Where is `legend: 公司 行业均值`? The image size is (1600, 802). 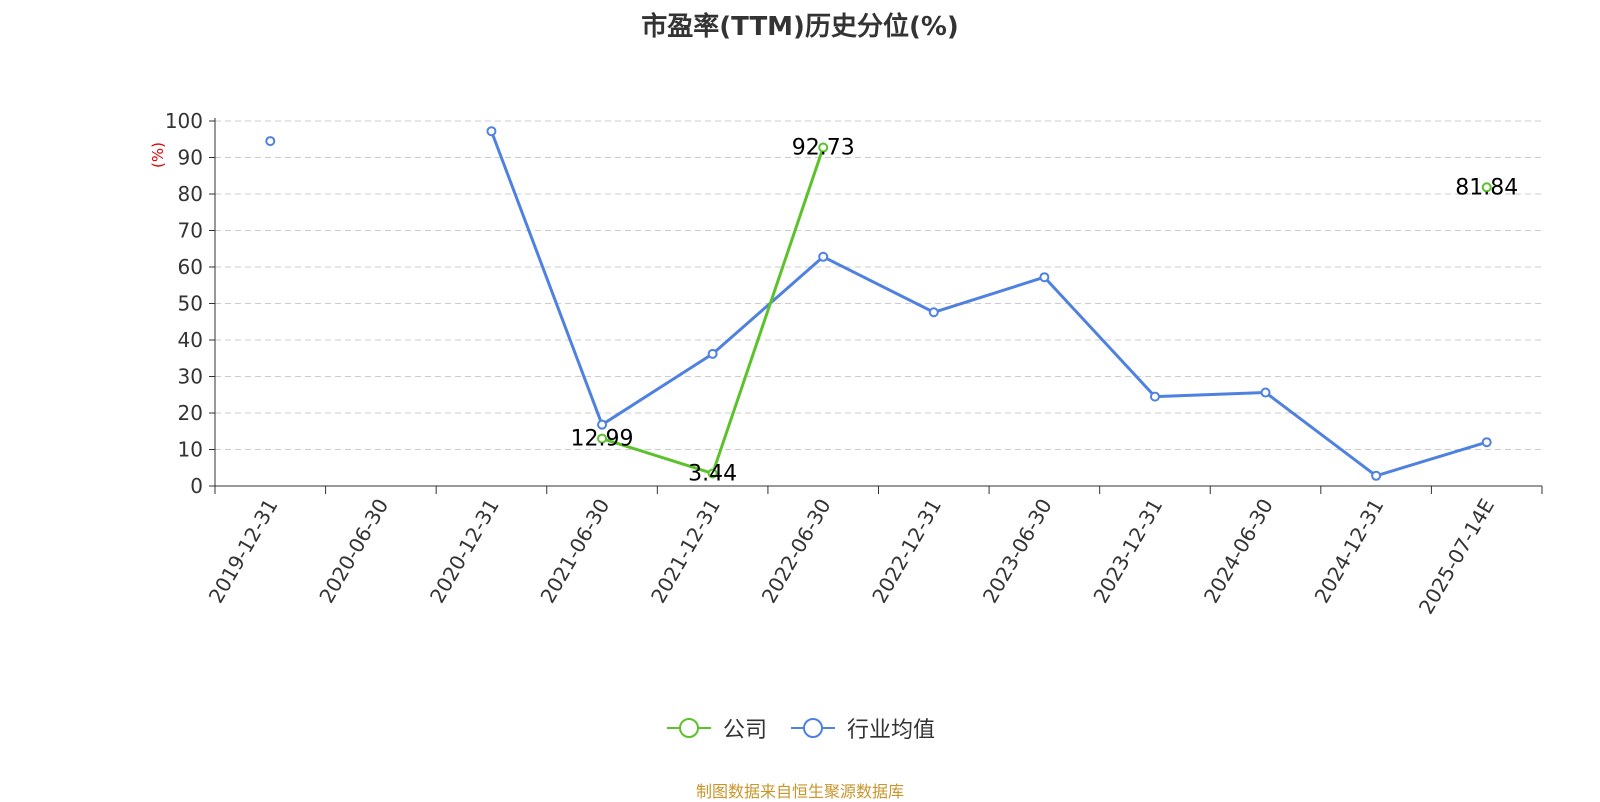
legend: 公司 行业均值 is located at coordinates (800, 728).